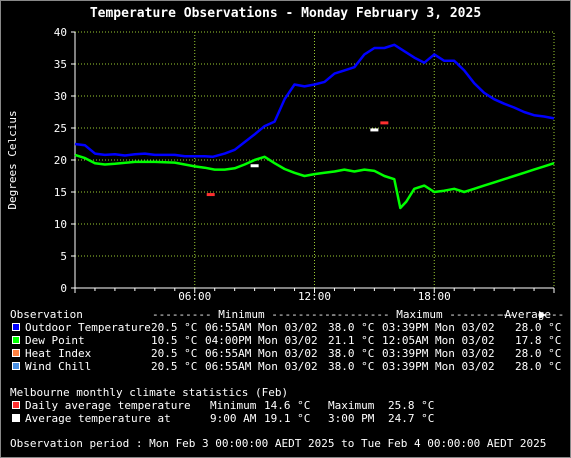  I want to click on y-tick-label: 40, so click(60, 32).